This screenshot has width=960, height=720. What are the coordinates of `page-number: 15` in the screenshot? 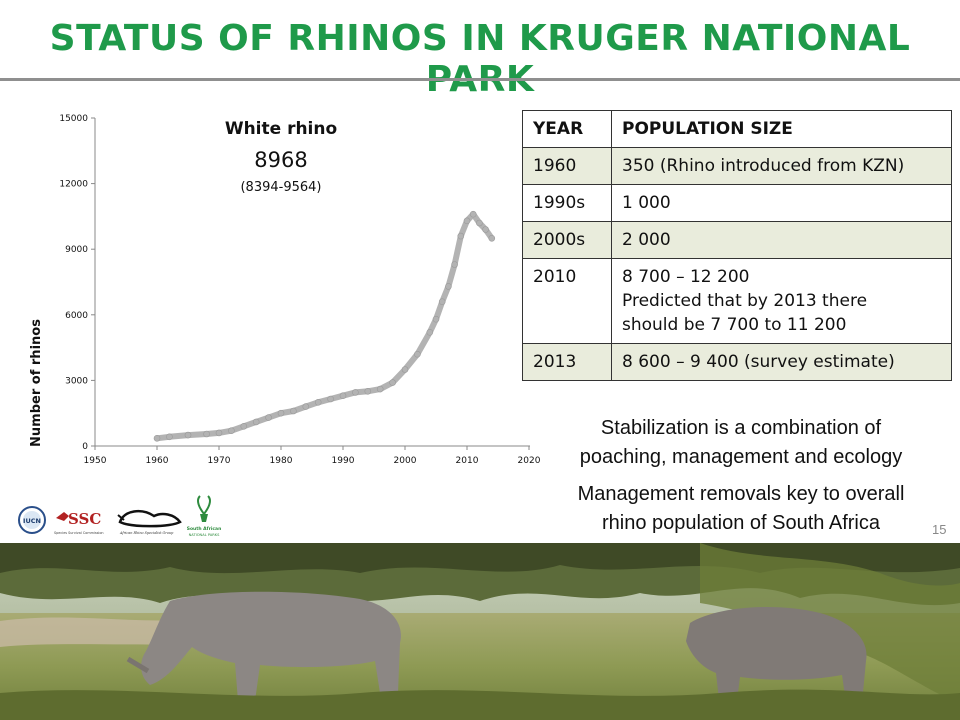 It's located at (939, 529).